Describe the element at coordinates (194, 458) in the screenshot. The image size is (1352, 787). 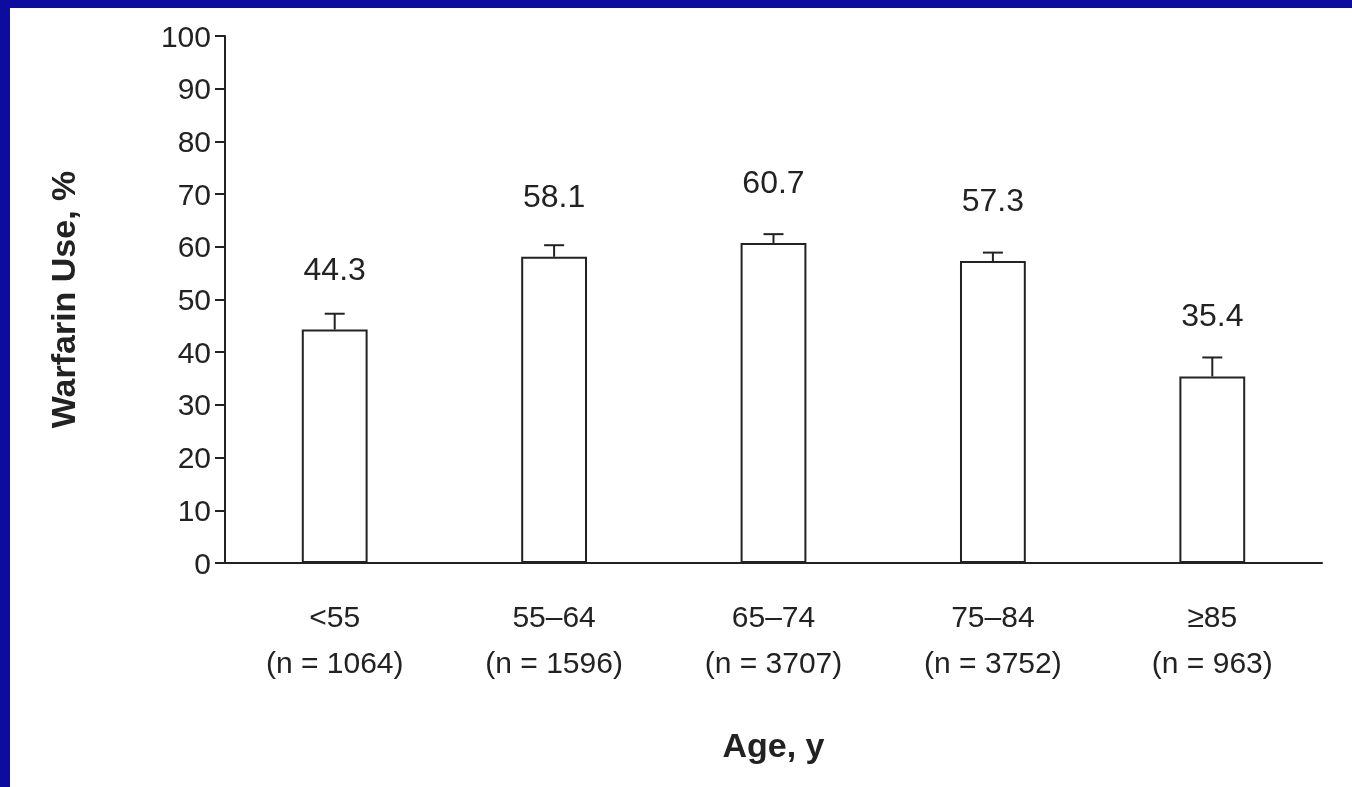
I see `y-tick-label: 20` at that location.